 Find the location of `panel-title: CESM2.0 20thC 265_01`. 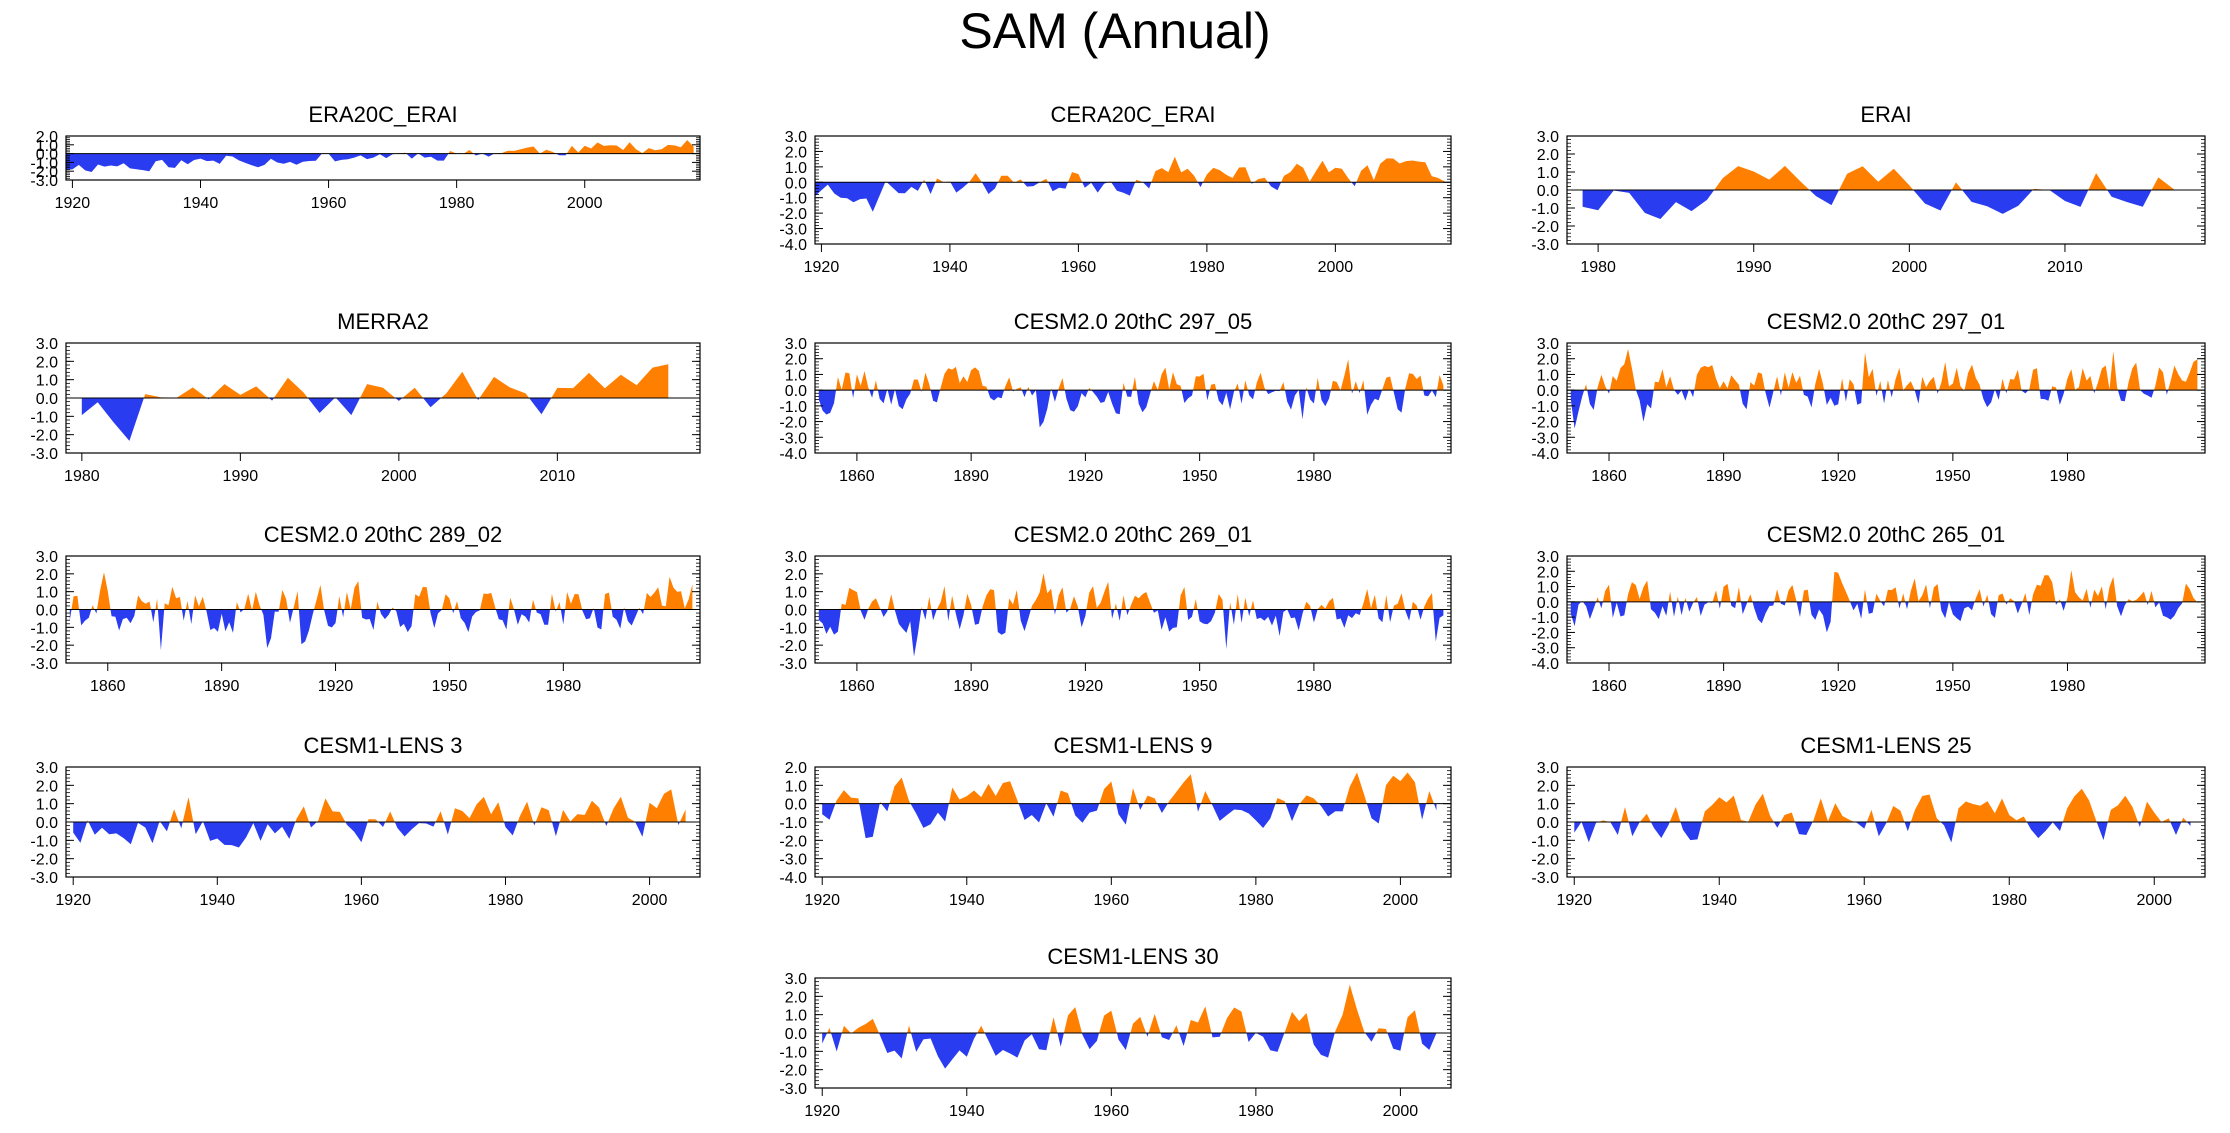

panel-title: CESM2.0 20thC 265_01 is located at coordinates (1886, 534).